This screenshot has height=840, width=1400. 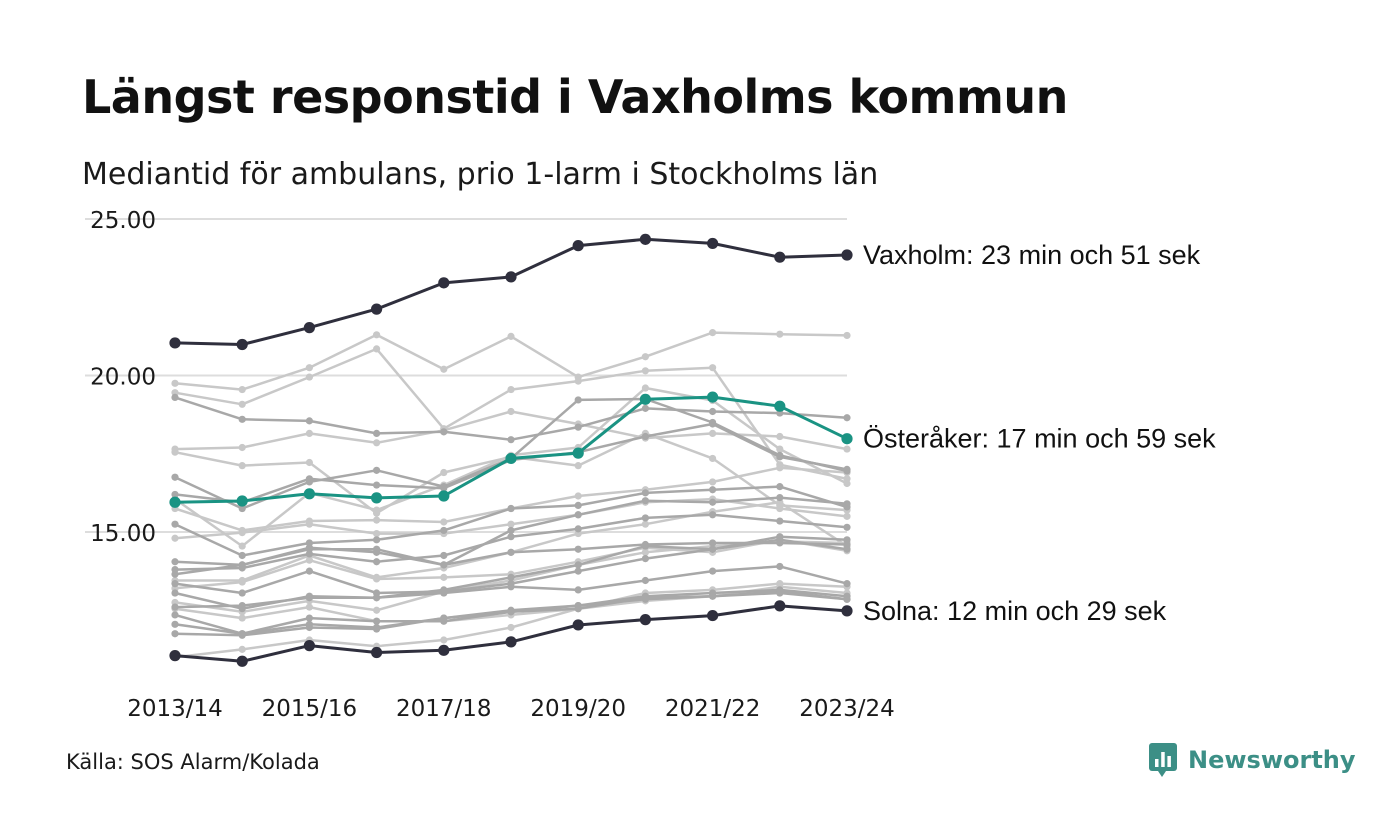 I want to click on y-tick-label: 20.00, so click(x=123, y=378).